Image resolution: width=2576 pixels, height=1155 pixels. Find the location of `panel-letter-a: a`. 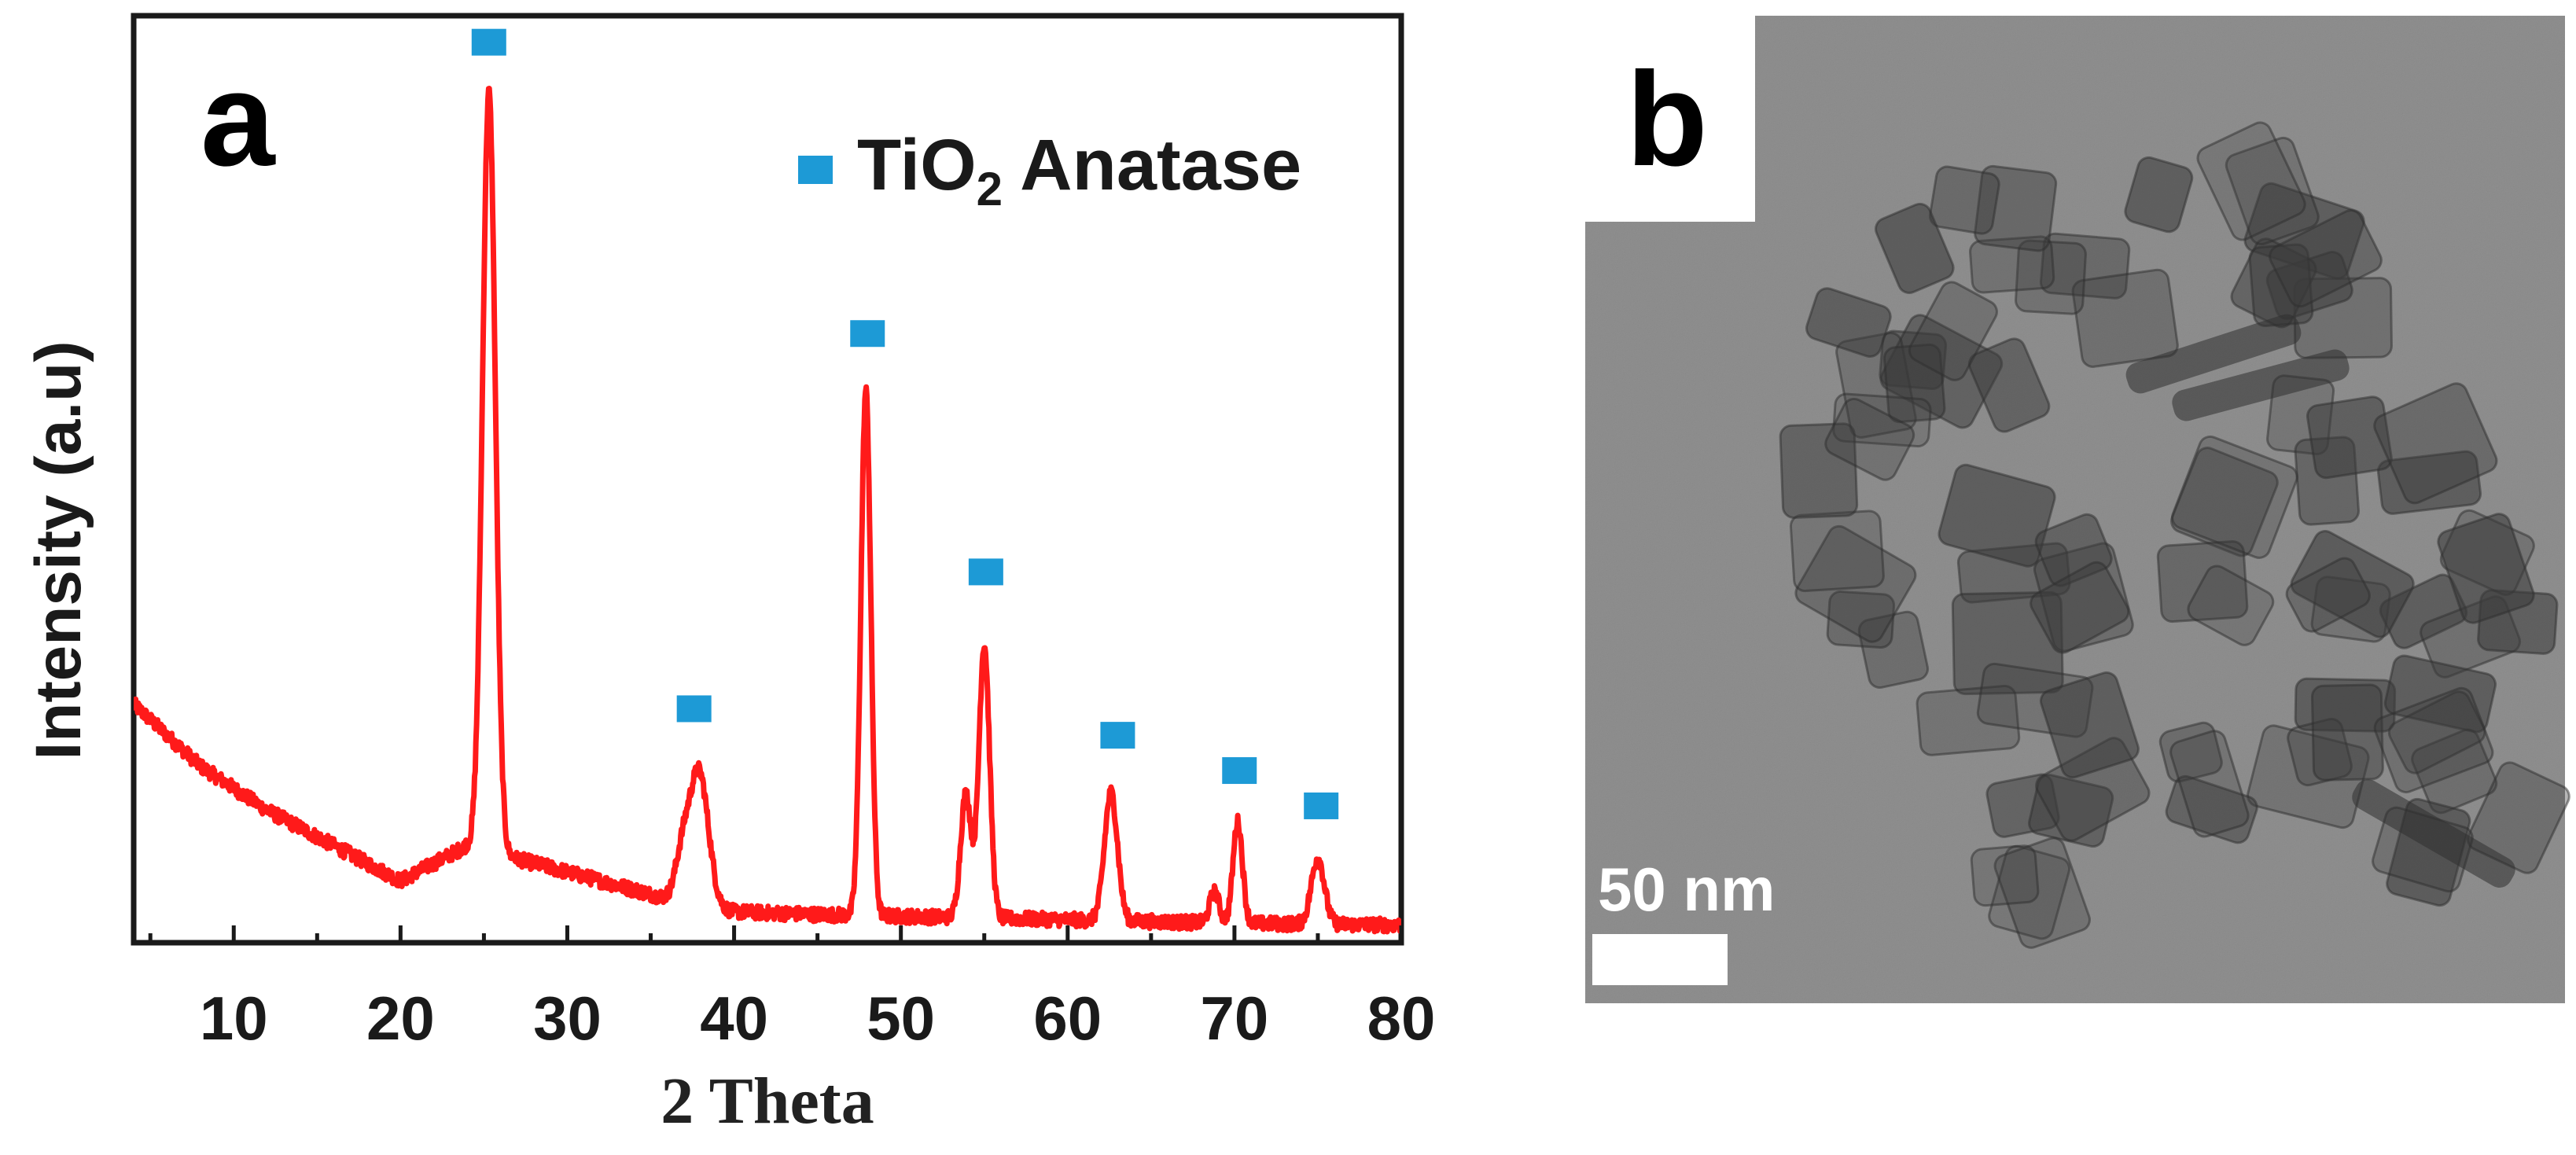

panel-letter-a: a is located at coordinates (239, 119).